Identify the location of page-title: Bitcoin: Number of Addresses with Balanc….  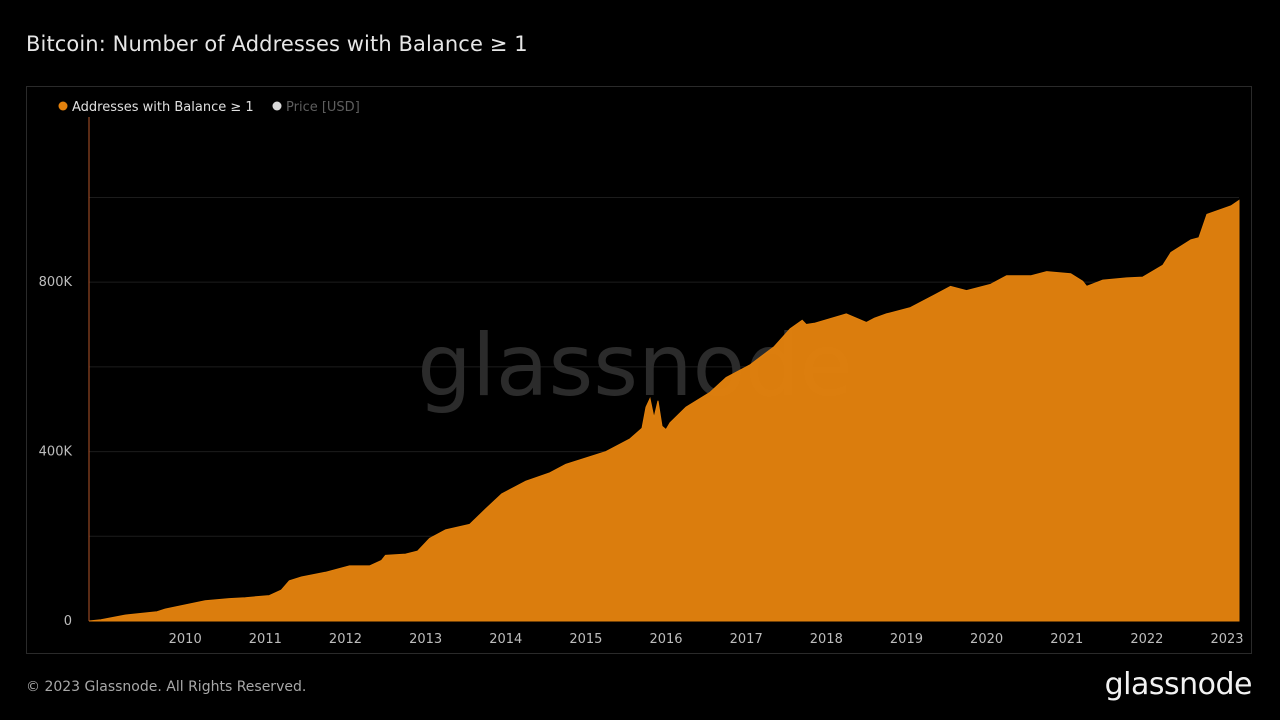
(277, 44).